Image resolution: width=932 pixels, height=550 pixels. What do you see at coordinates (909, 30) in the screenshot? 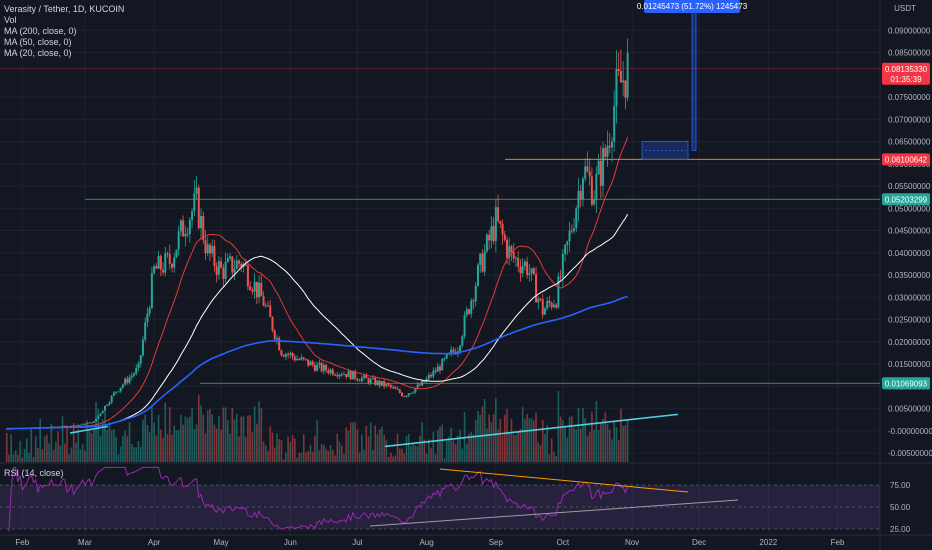
I see `y-tick-label: 0.09000000` at bounding box center [909, 30].